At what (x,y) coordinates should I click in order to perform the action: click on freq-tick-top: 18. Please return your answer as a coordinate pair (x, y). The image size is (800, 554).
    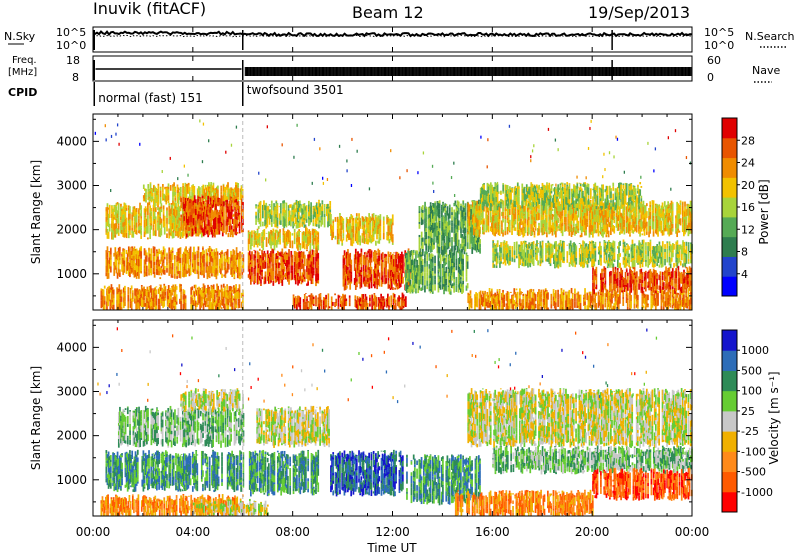
    Looking at the image, I should click on (73, 60).